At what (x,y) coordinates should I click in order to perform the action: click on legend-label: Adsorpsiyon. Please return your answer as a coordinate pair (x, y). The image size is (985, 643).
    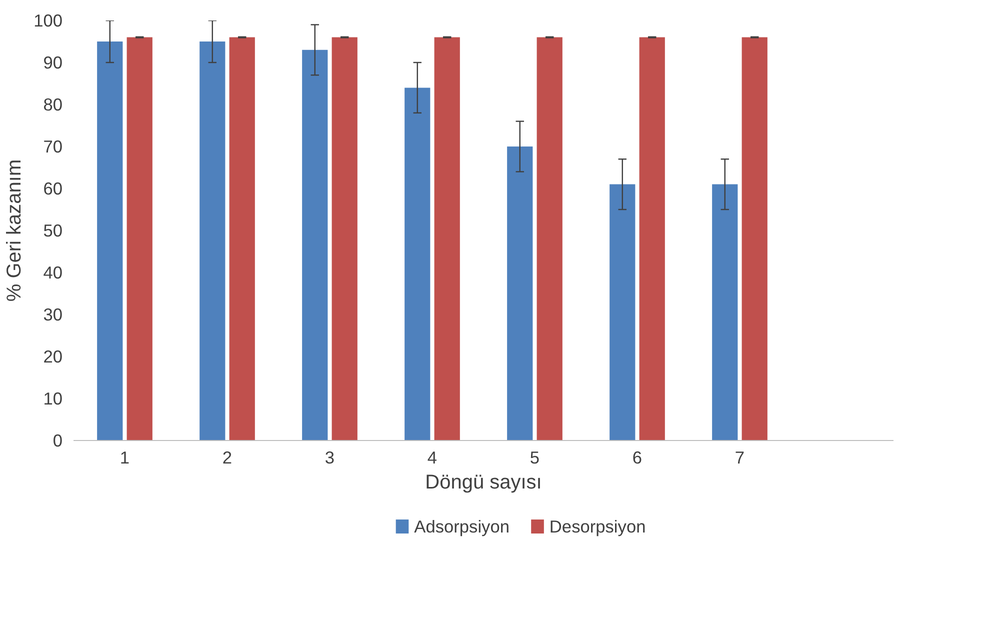
    Looking at the image, I should click on (462, 526).